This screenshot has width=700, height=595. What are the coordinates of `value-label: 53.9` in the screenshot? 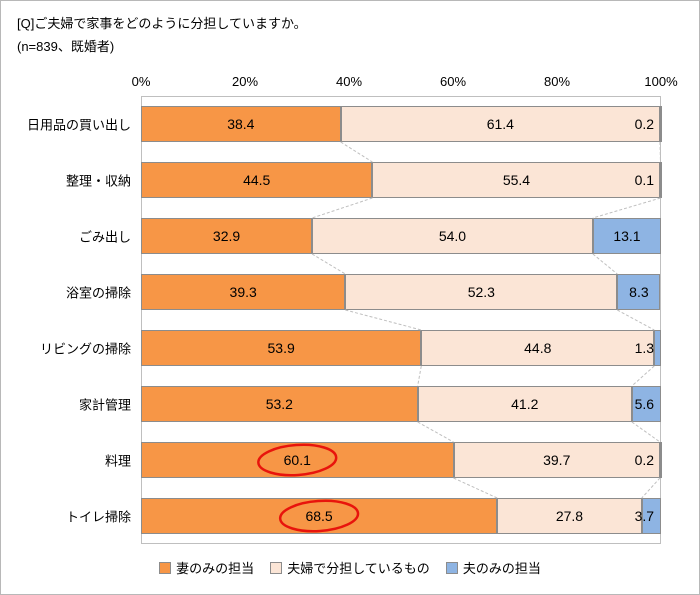 It's located at (281, 348).